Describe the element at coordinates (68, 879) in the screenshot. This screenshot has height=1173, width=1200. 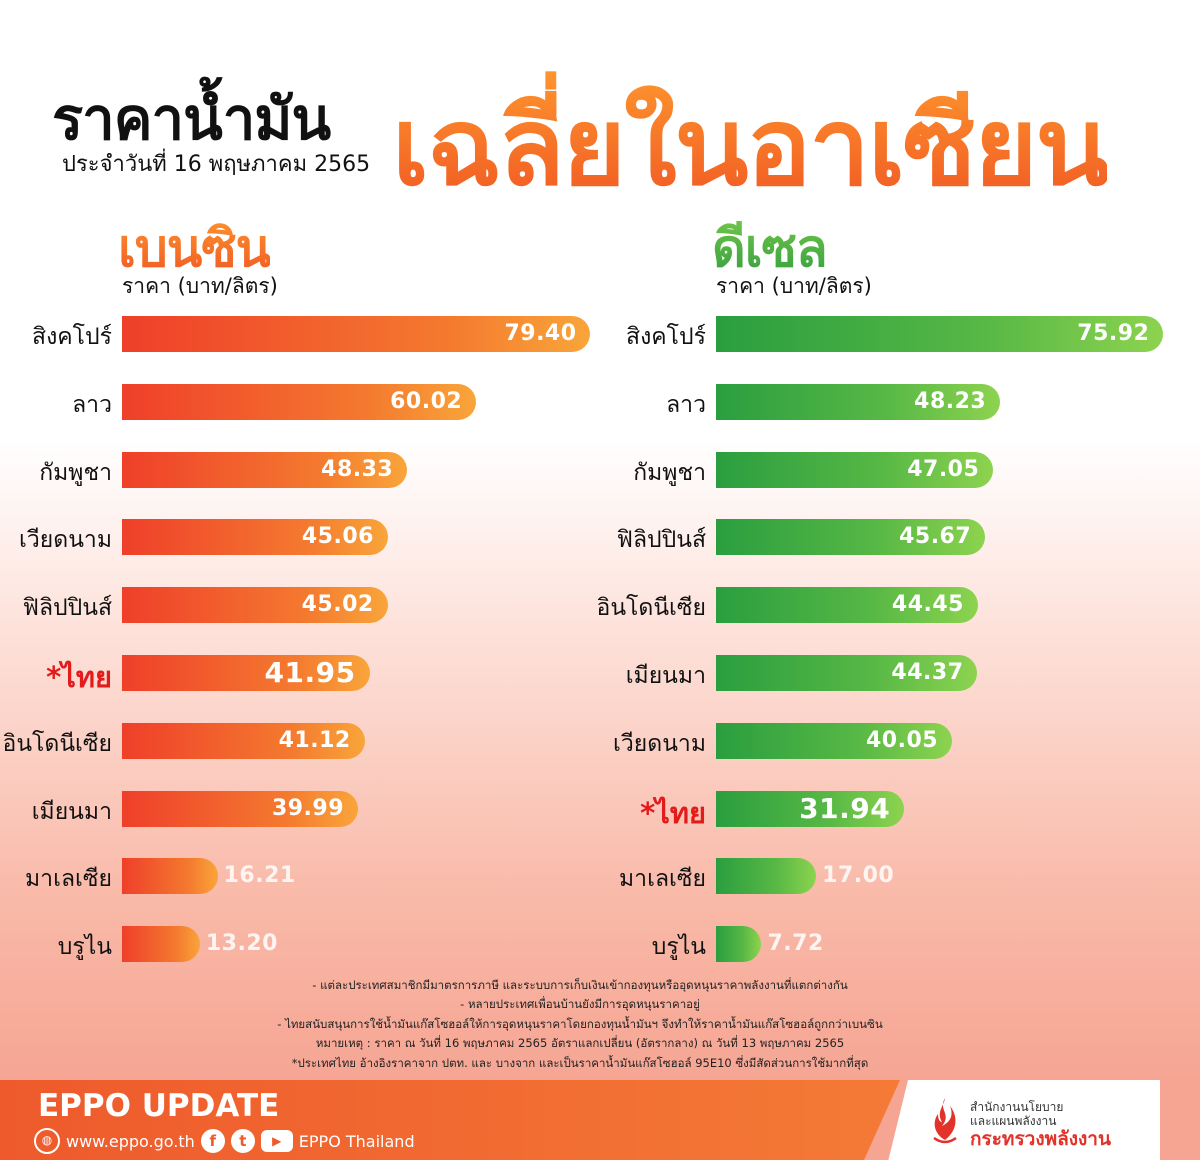
I see `benzin-category-label: มาเลเซีย` at that location.